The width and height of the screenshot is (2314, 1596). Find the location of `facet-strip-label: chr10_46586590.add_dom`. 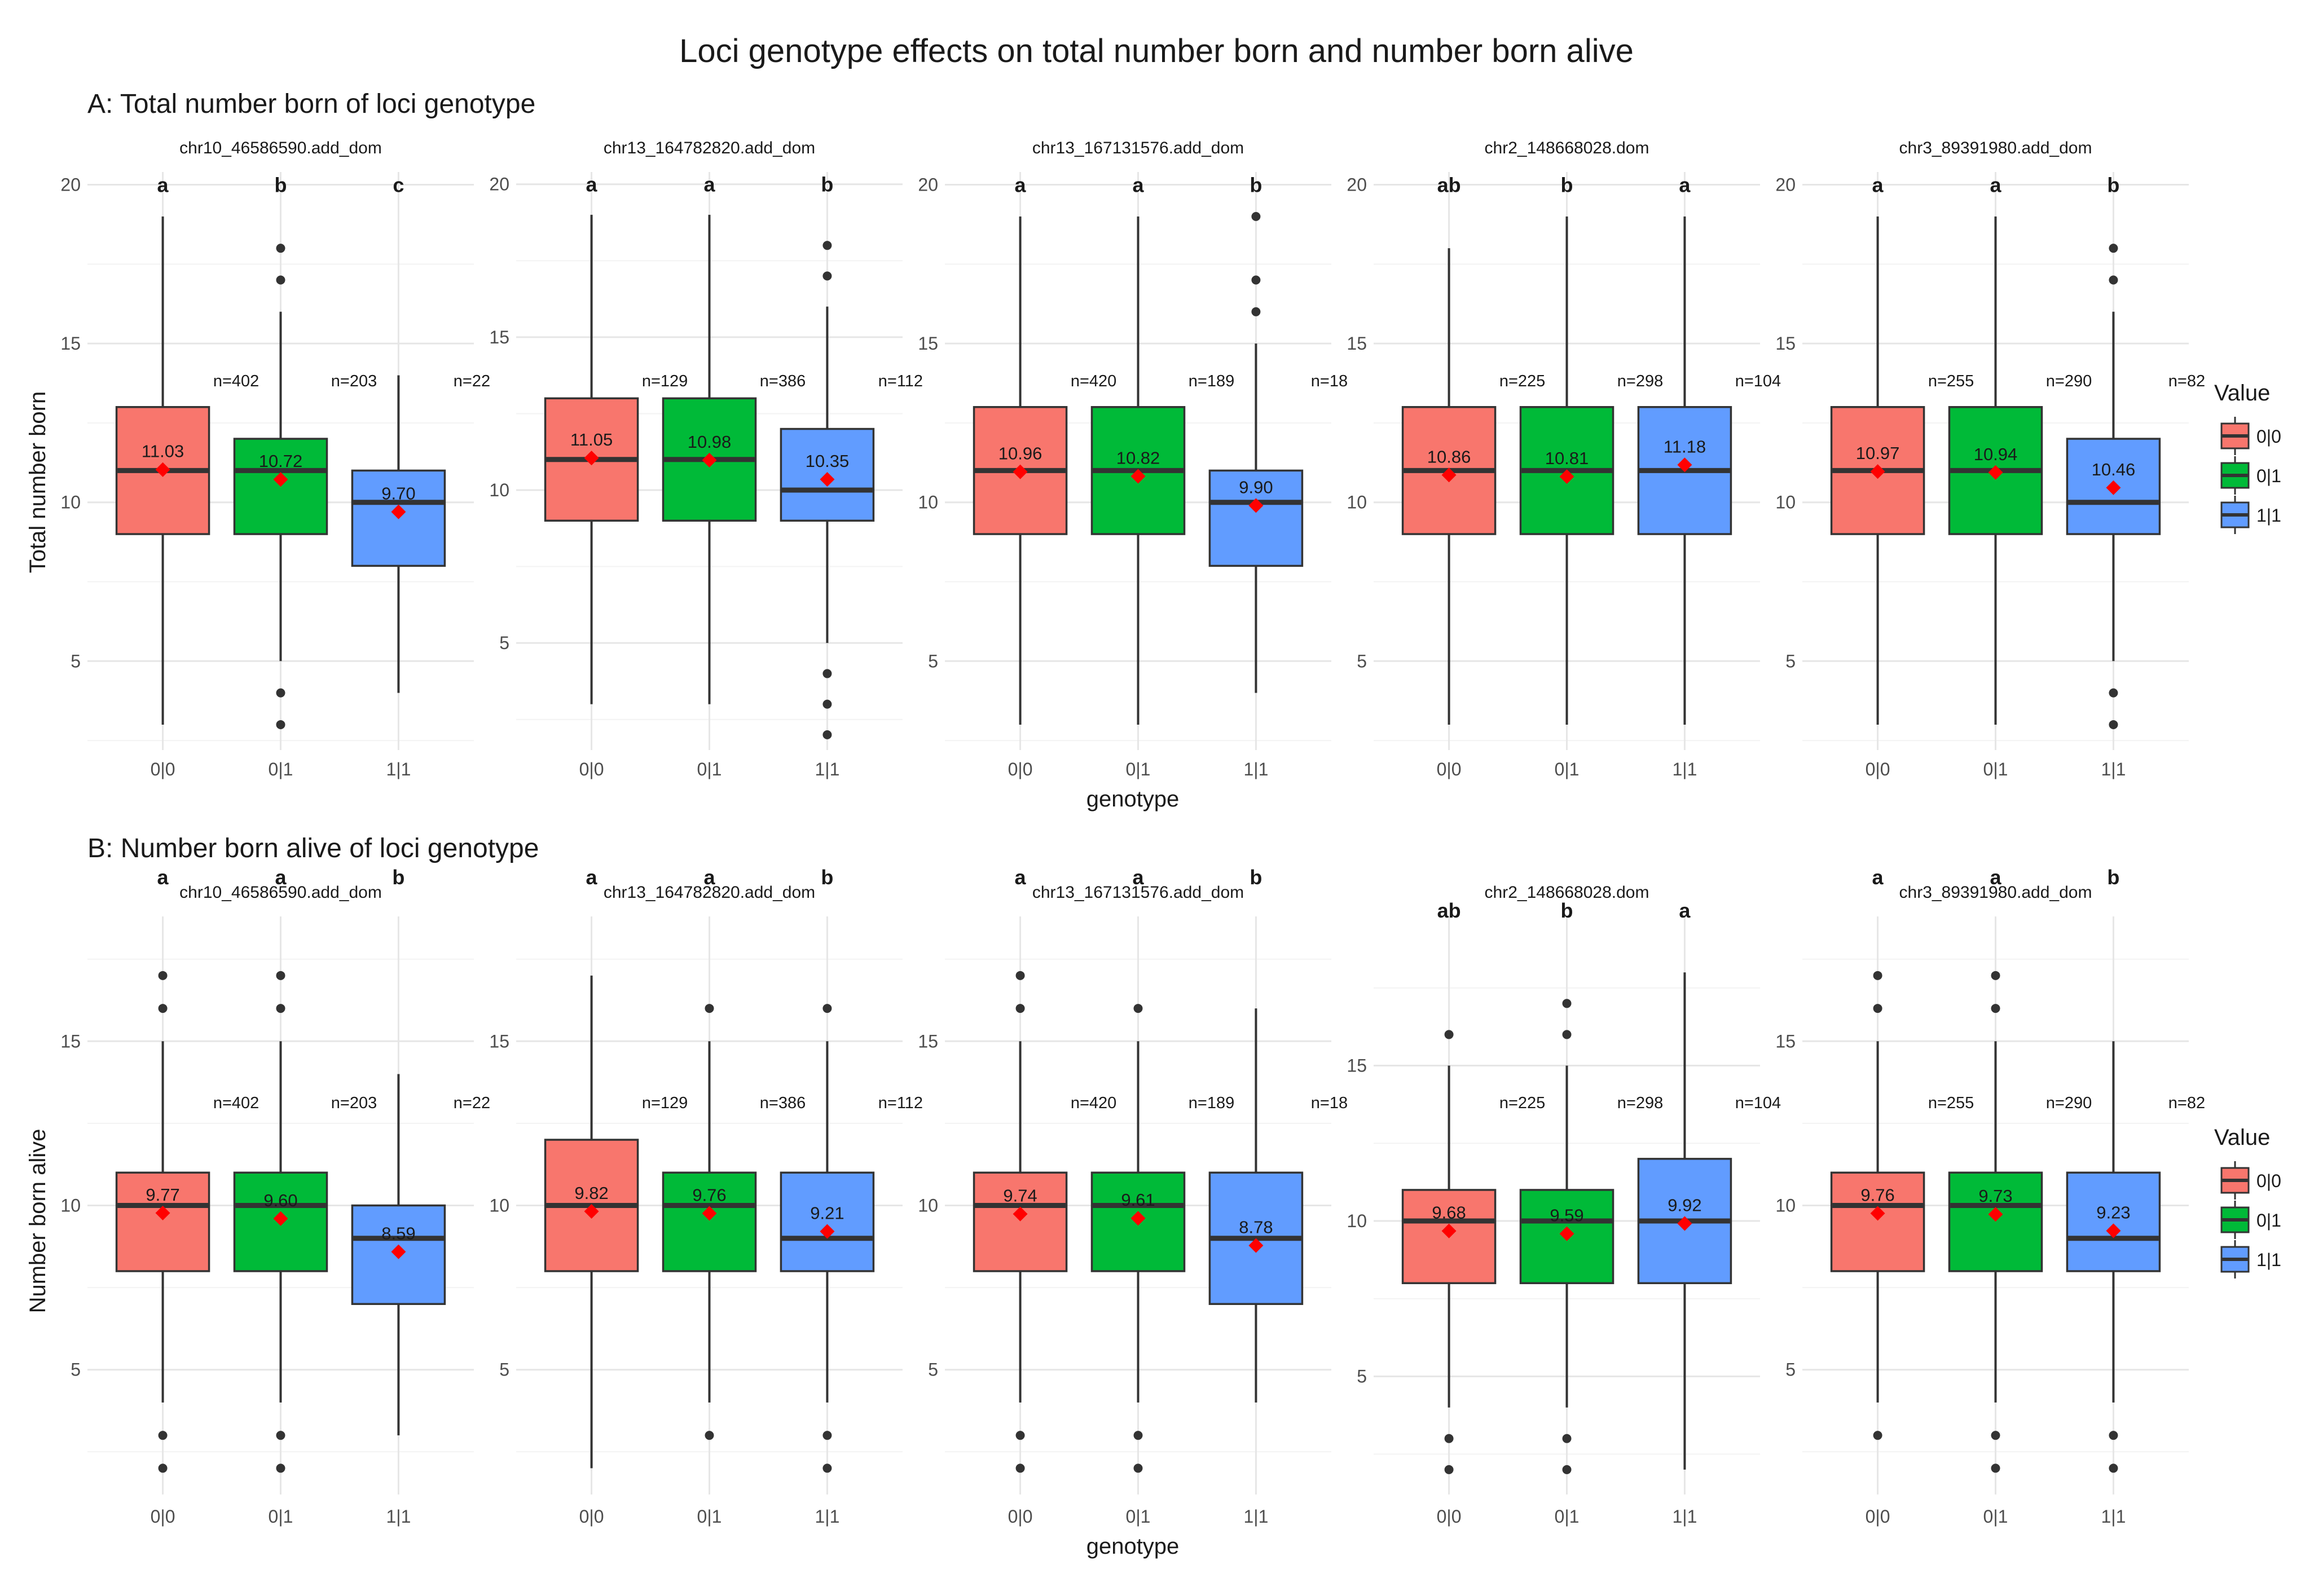

facet-strip-label: chr10_46586590.add_dom is located at coordinates (280, 148).